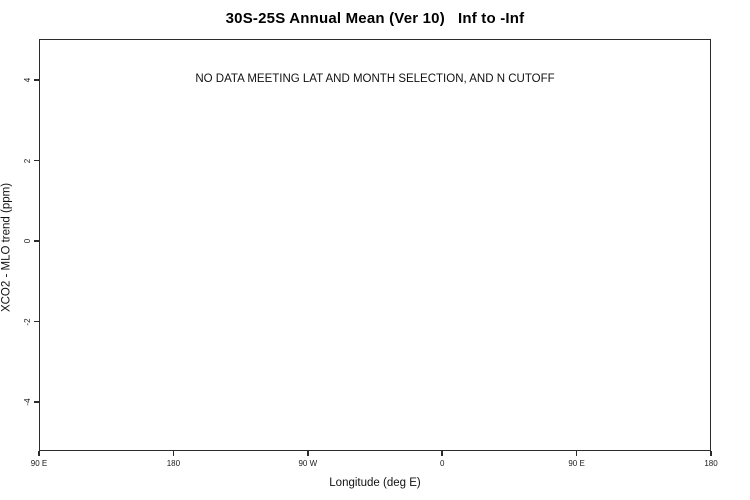 The image size is (750, 500). What do you see at coordinates (308, 463) in the screenshot?
I see `x-tick-label: 90 W` at bounding box center [308, 463].